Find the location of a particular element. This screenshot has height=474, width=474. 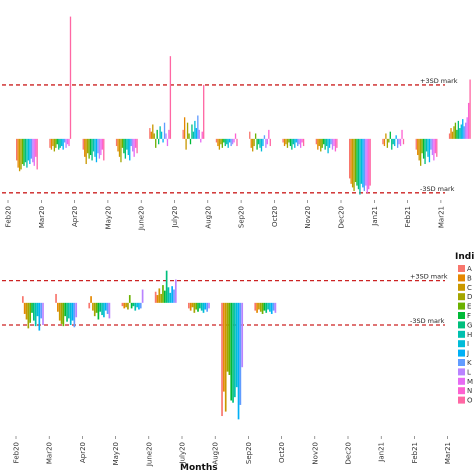

x-tick-label: June20 is located at coordinates (142, 218).